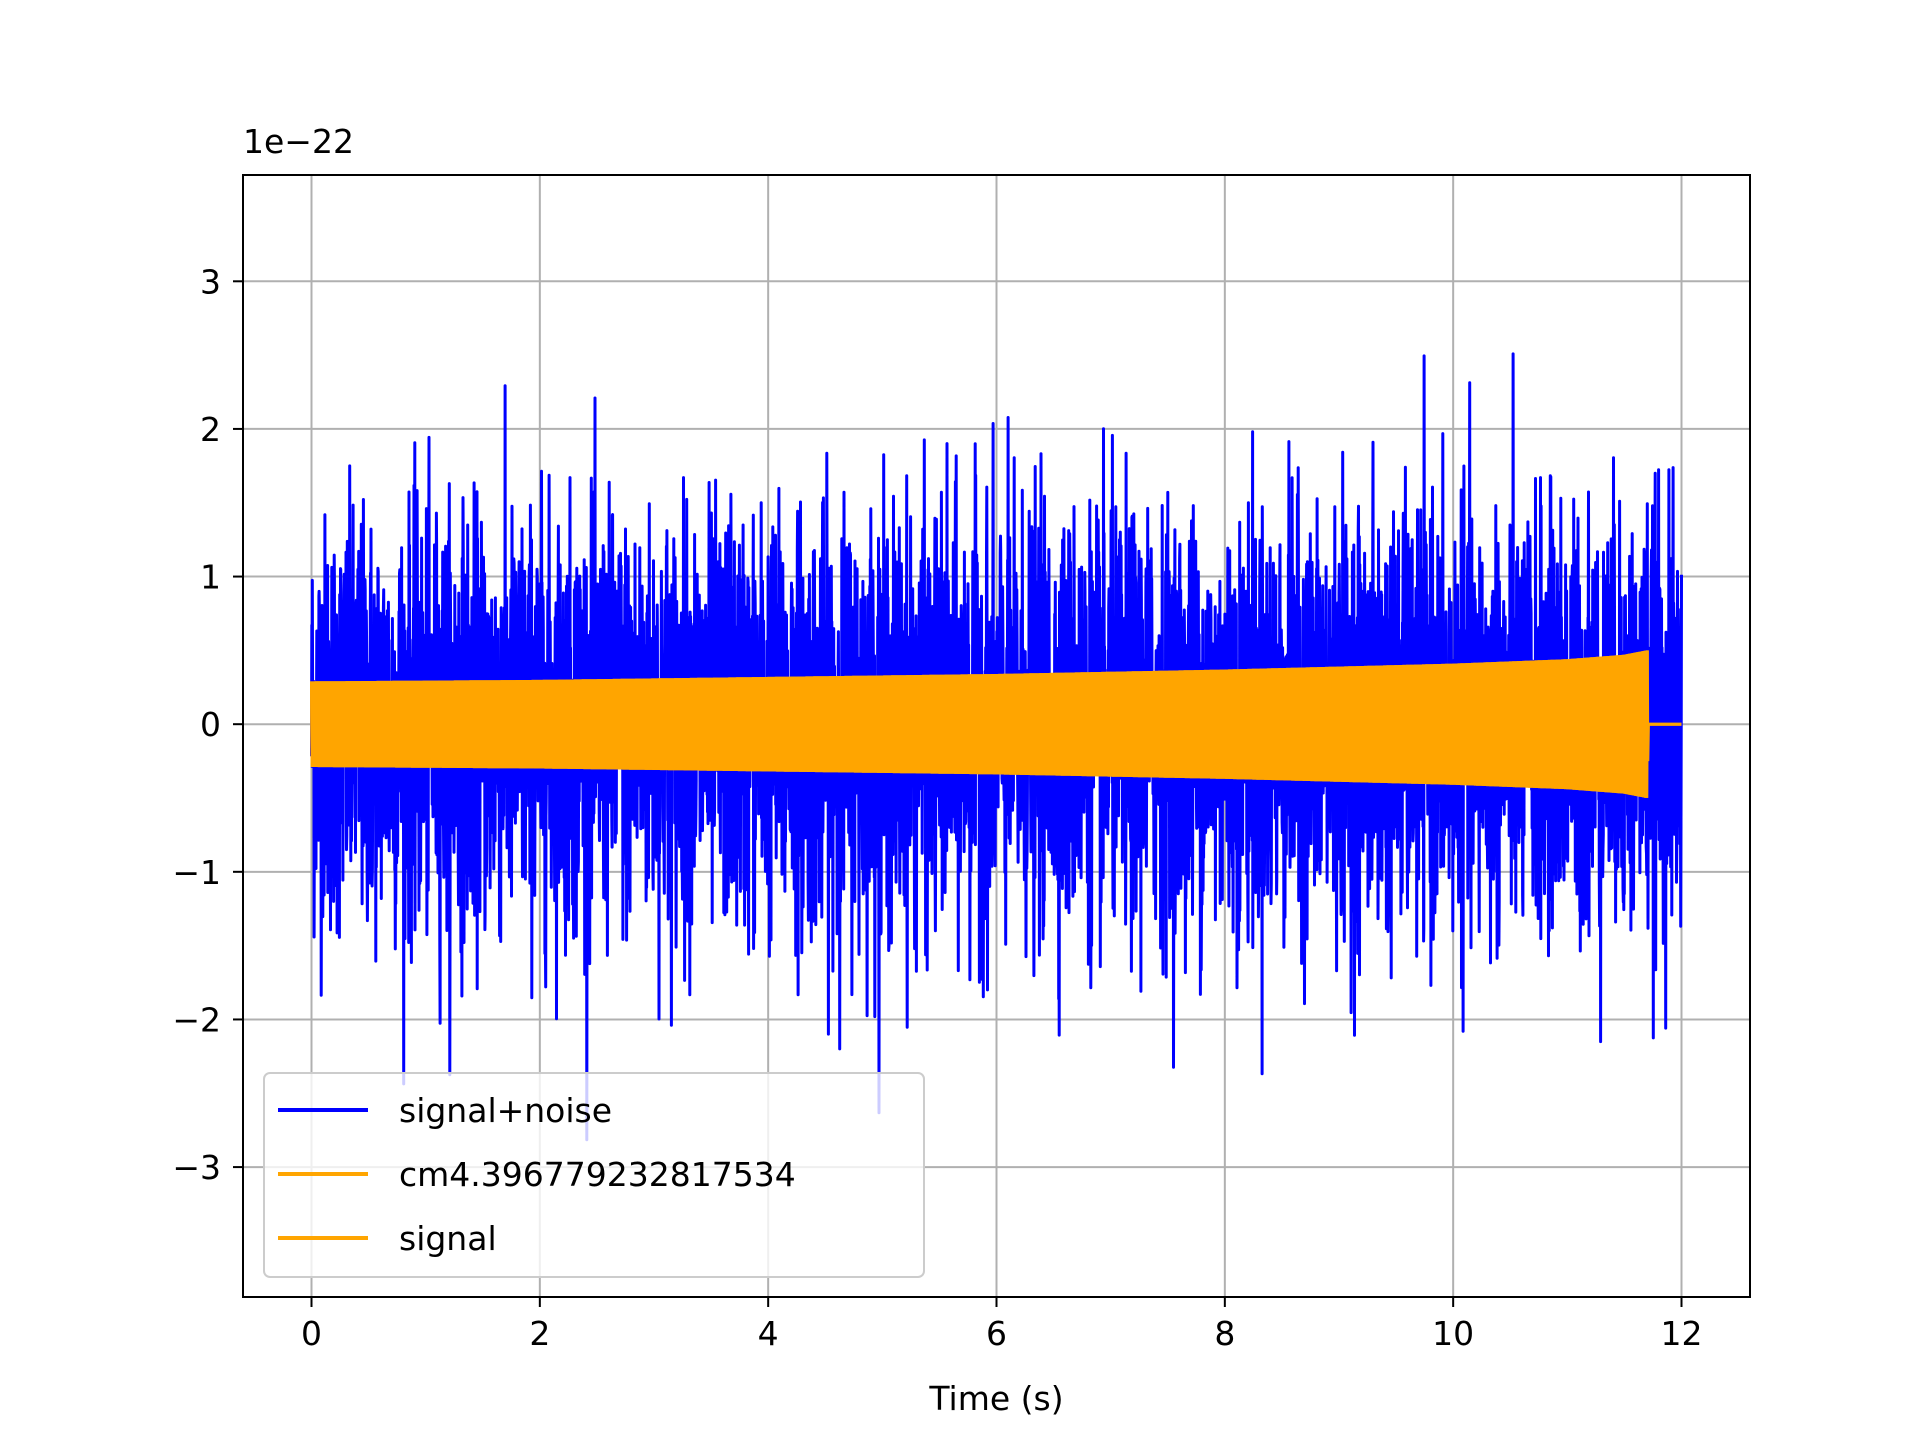 Image resolution: width=1920 pixels, height=1440 pixels. I want to click on y-tick-label: 3, so click(210, 281).